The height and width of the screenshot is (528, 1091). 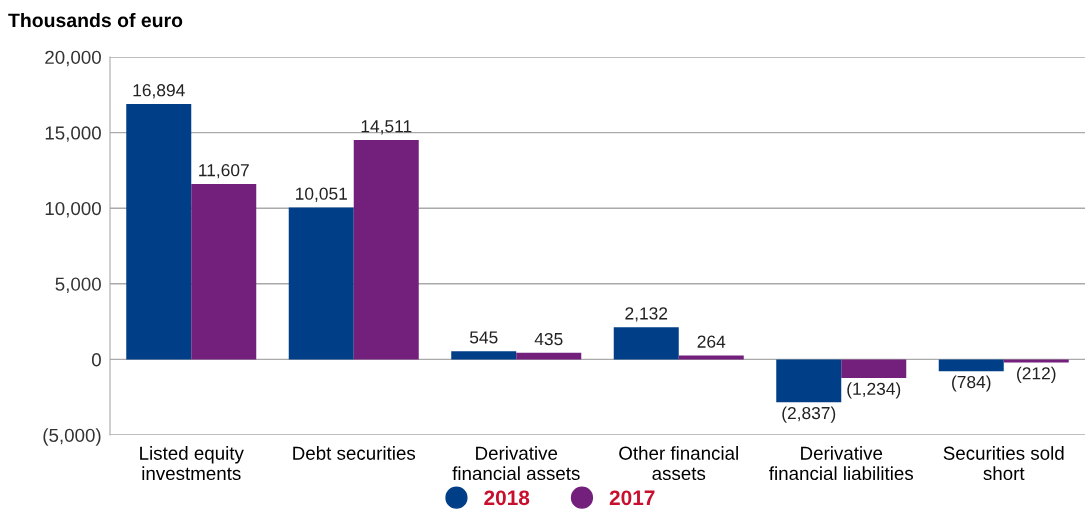 What do you see at coordinates (159, 91) in the screenshot?
I see `data-label: 16,894` at bounding box center [159, 91].